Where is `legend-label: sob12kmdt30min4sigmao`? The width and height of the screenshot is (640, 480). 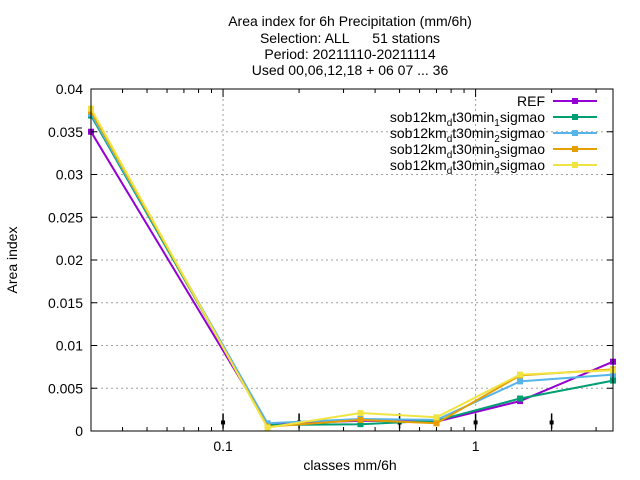 legend-label: sob12kmdt30min4sigmao is located at coordinates (467, 167).